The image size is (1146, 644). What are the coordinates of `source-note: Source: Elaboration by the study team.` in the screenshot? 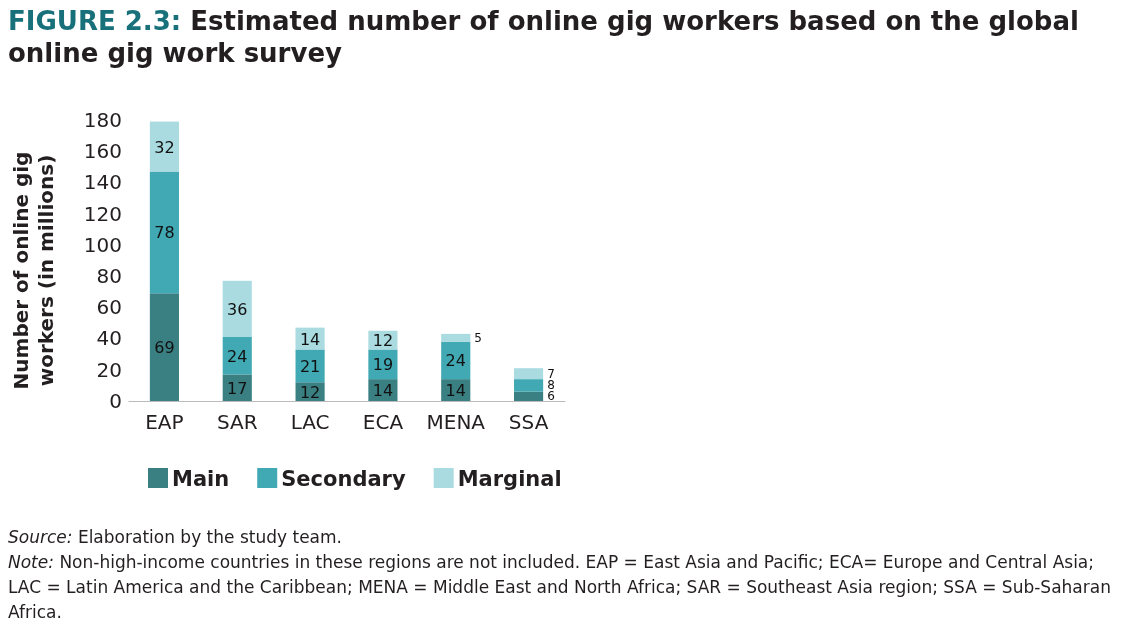 It's located at (175, 537).